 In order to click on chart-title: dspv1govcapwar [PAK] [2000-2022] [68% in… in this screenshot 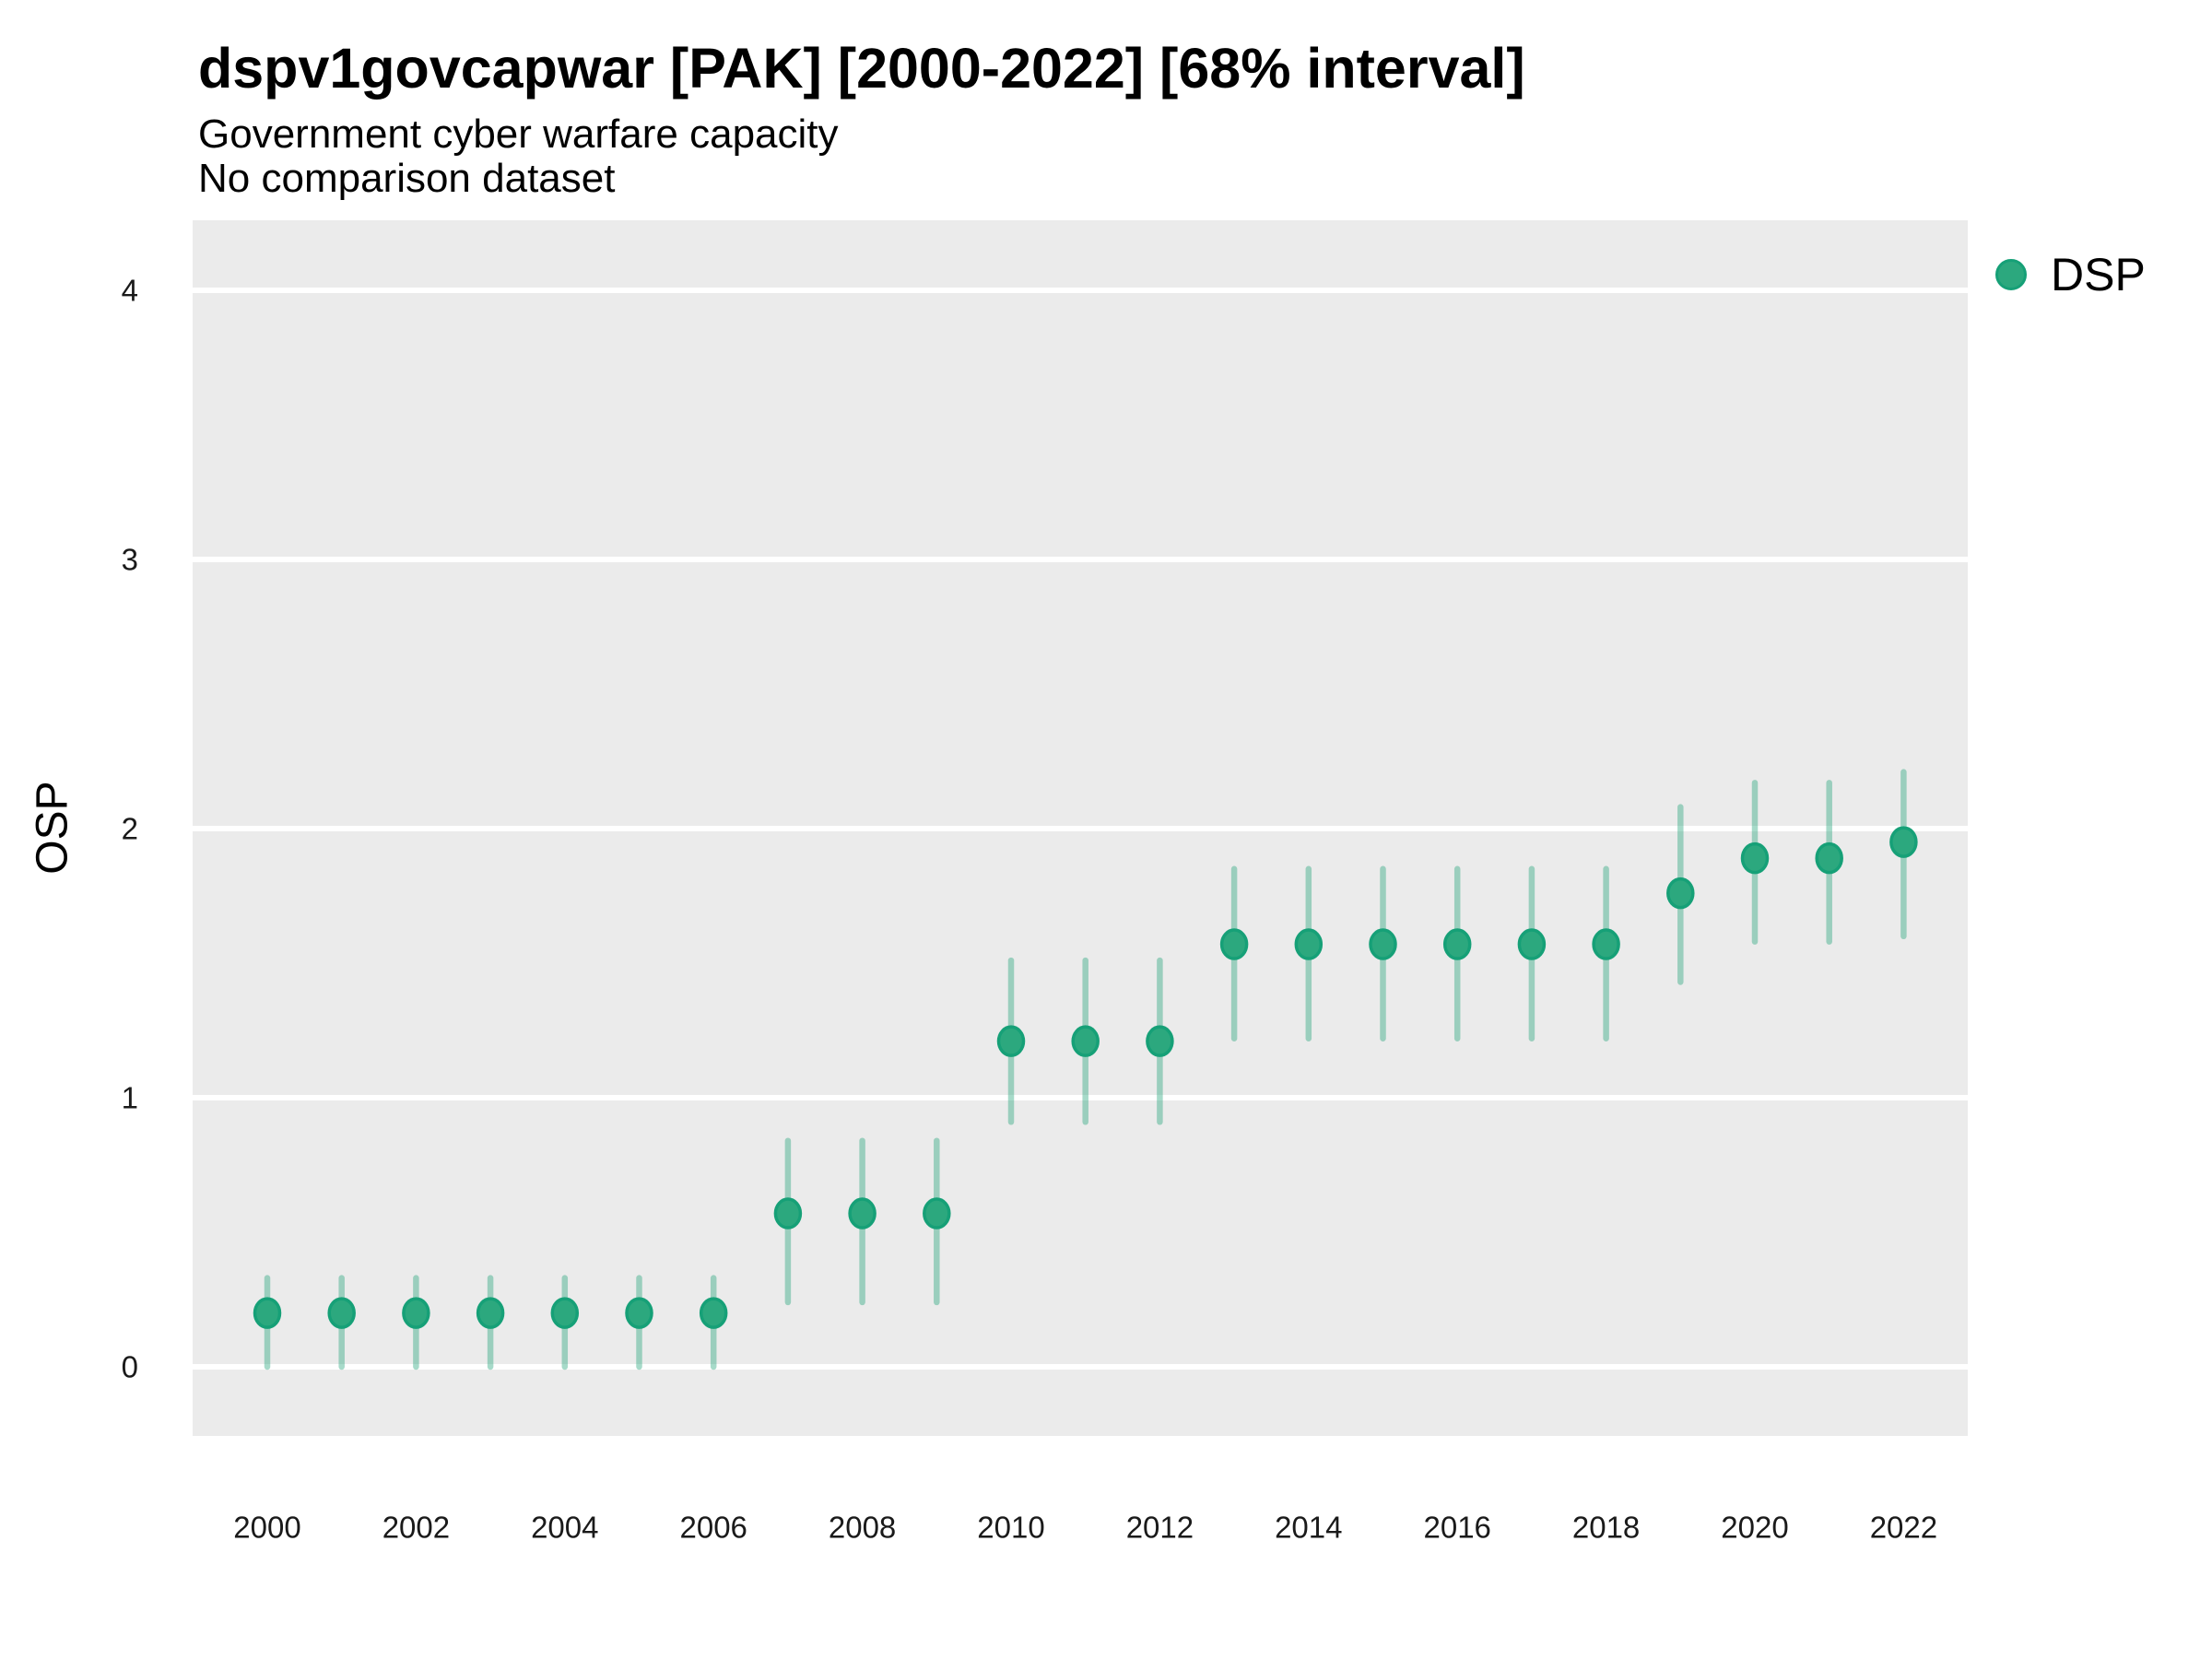, I will do `click(861, 68)`.